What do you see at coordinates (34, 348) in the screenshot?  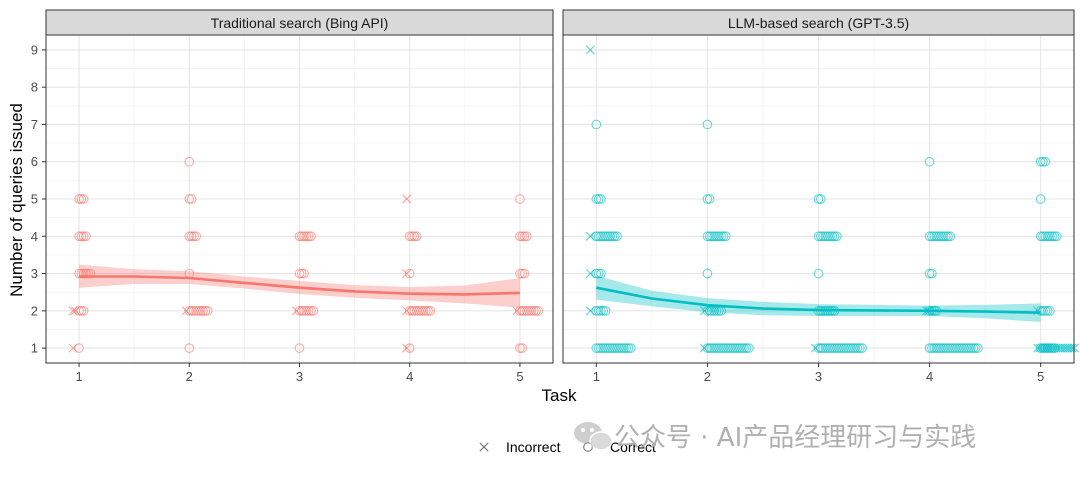 I see `y-tick-label: 1` at bounding box center [34, 348].